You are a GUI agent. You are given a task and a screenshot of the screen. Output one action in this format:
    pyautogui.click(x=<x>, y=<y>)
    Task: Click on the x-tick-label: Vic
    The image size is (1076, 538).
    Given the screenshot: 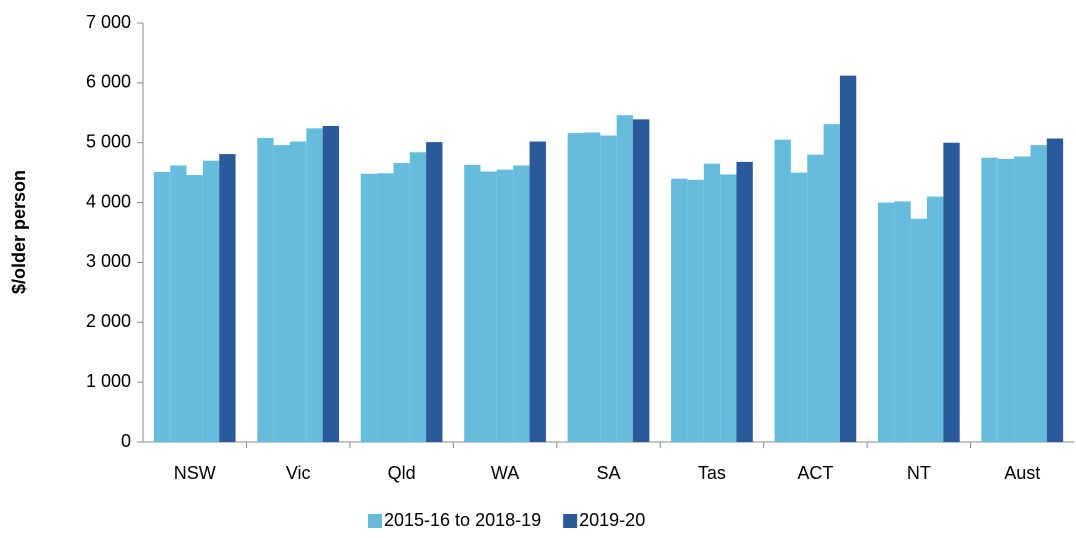 What is the action you would take?
    pyautogui.click(x=298, y=473)
    